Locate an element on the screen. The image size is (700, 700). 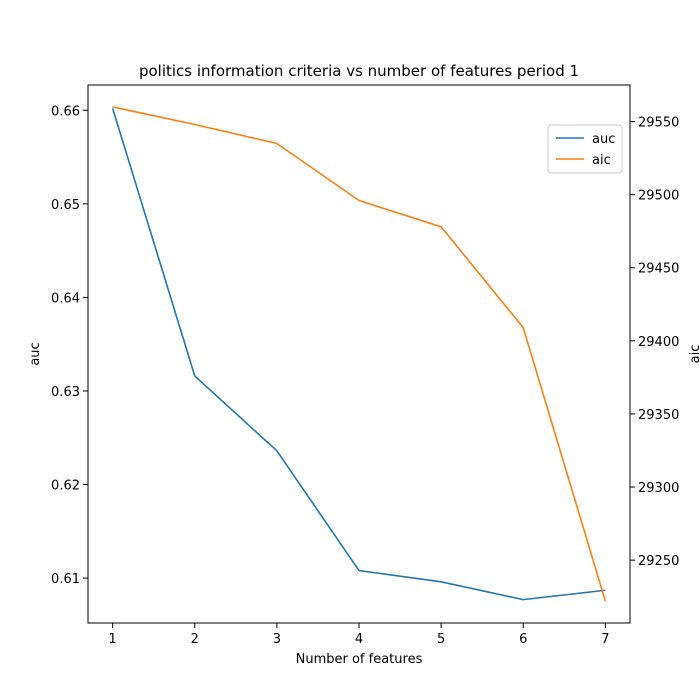
x-axis-label: Number of features is located at coordinates (359, 659).